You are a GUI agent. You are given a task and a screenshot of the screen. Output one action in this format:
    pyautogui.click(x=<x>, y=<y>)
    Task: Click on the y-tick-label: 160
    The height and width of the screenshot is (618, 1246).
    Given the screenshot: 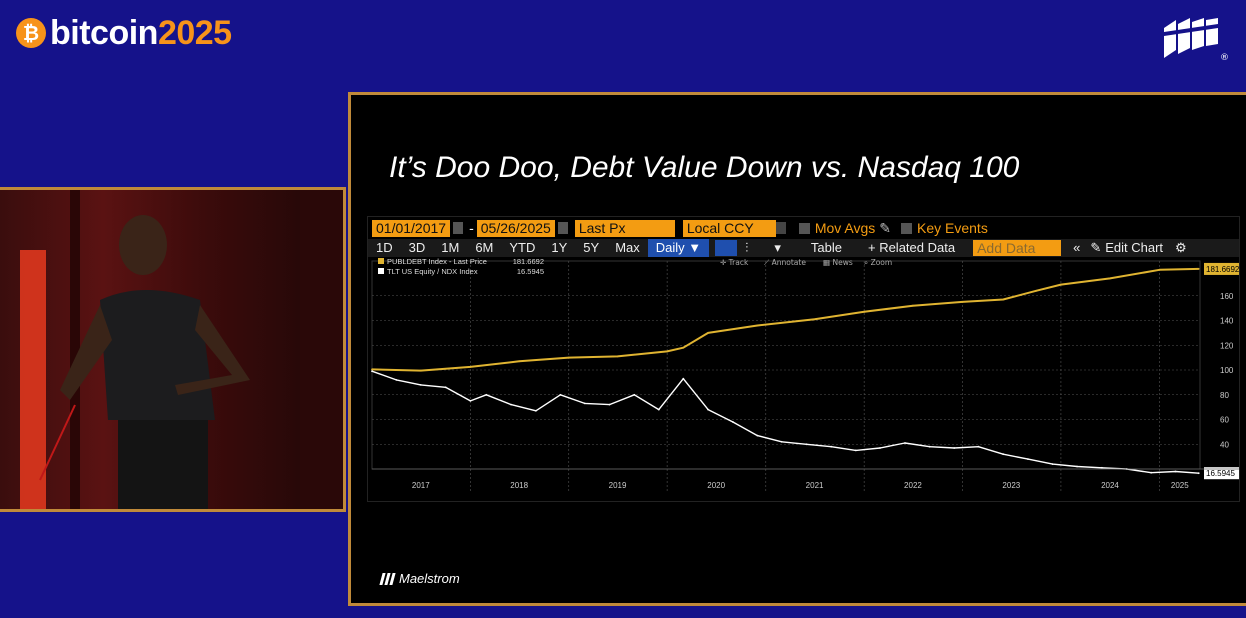 What is the action you would take?
    pyautogui.click(x=1227, y=296)
    